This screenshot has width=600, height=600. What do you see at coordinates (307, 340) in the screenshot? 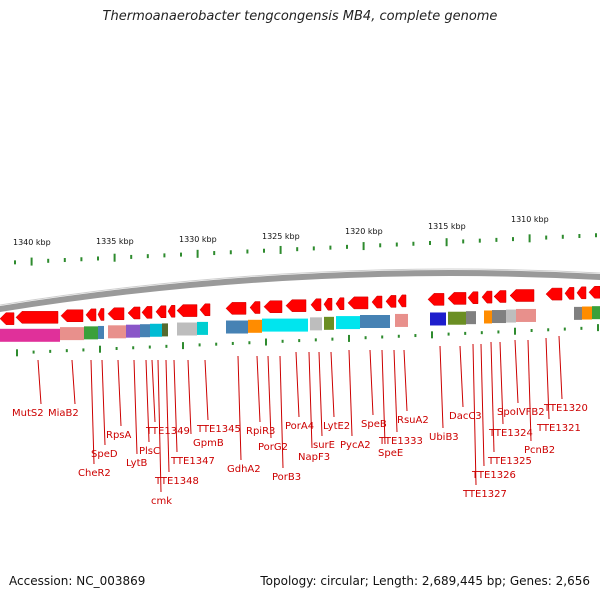
I see `lower-ticks` at bounding box center [307, 340].